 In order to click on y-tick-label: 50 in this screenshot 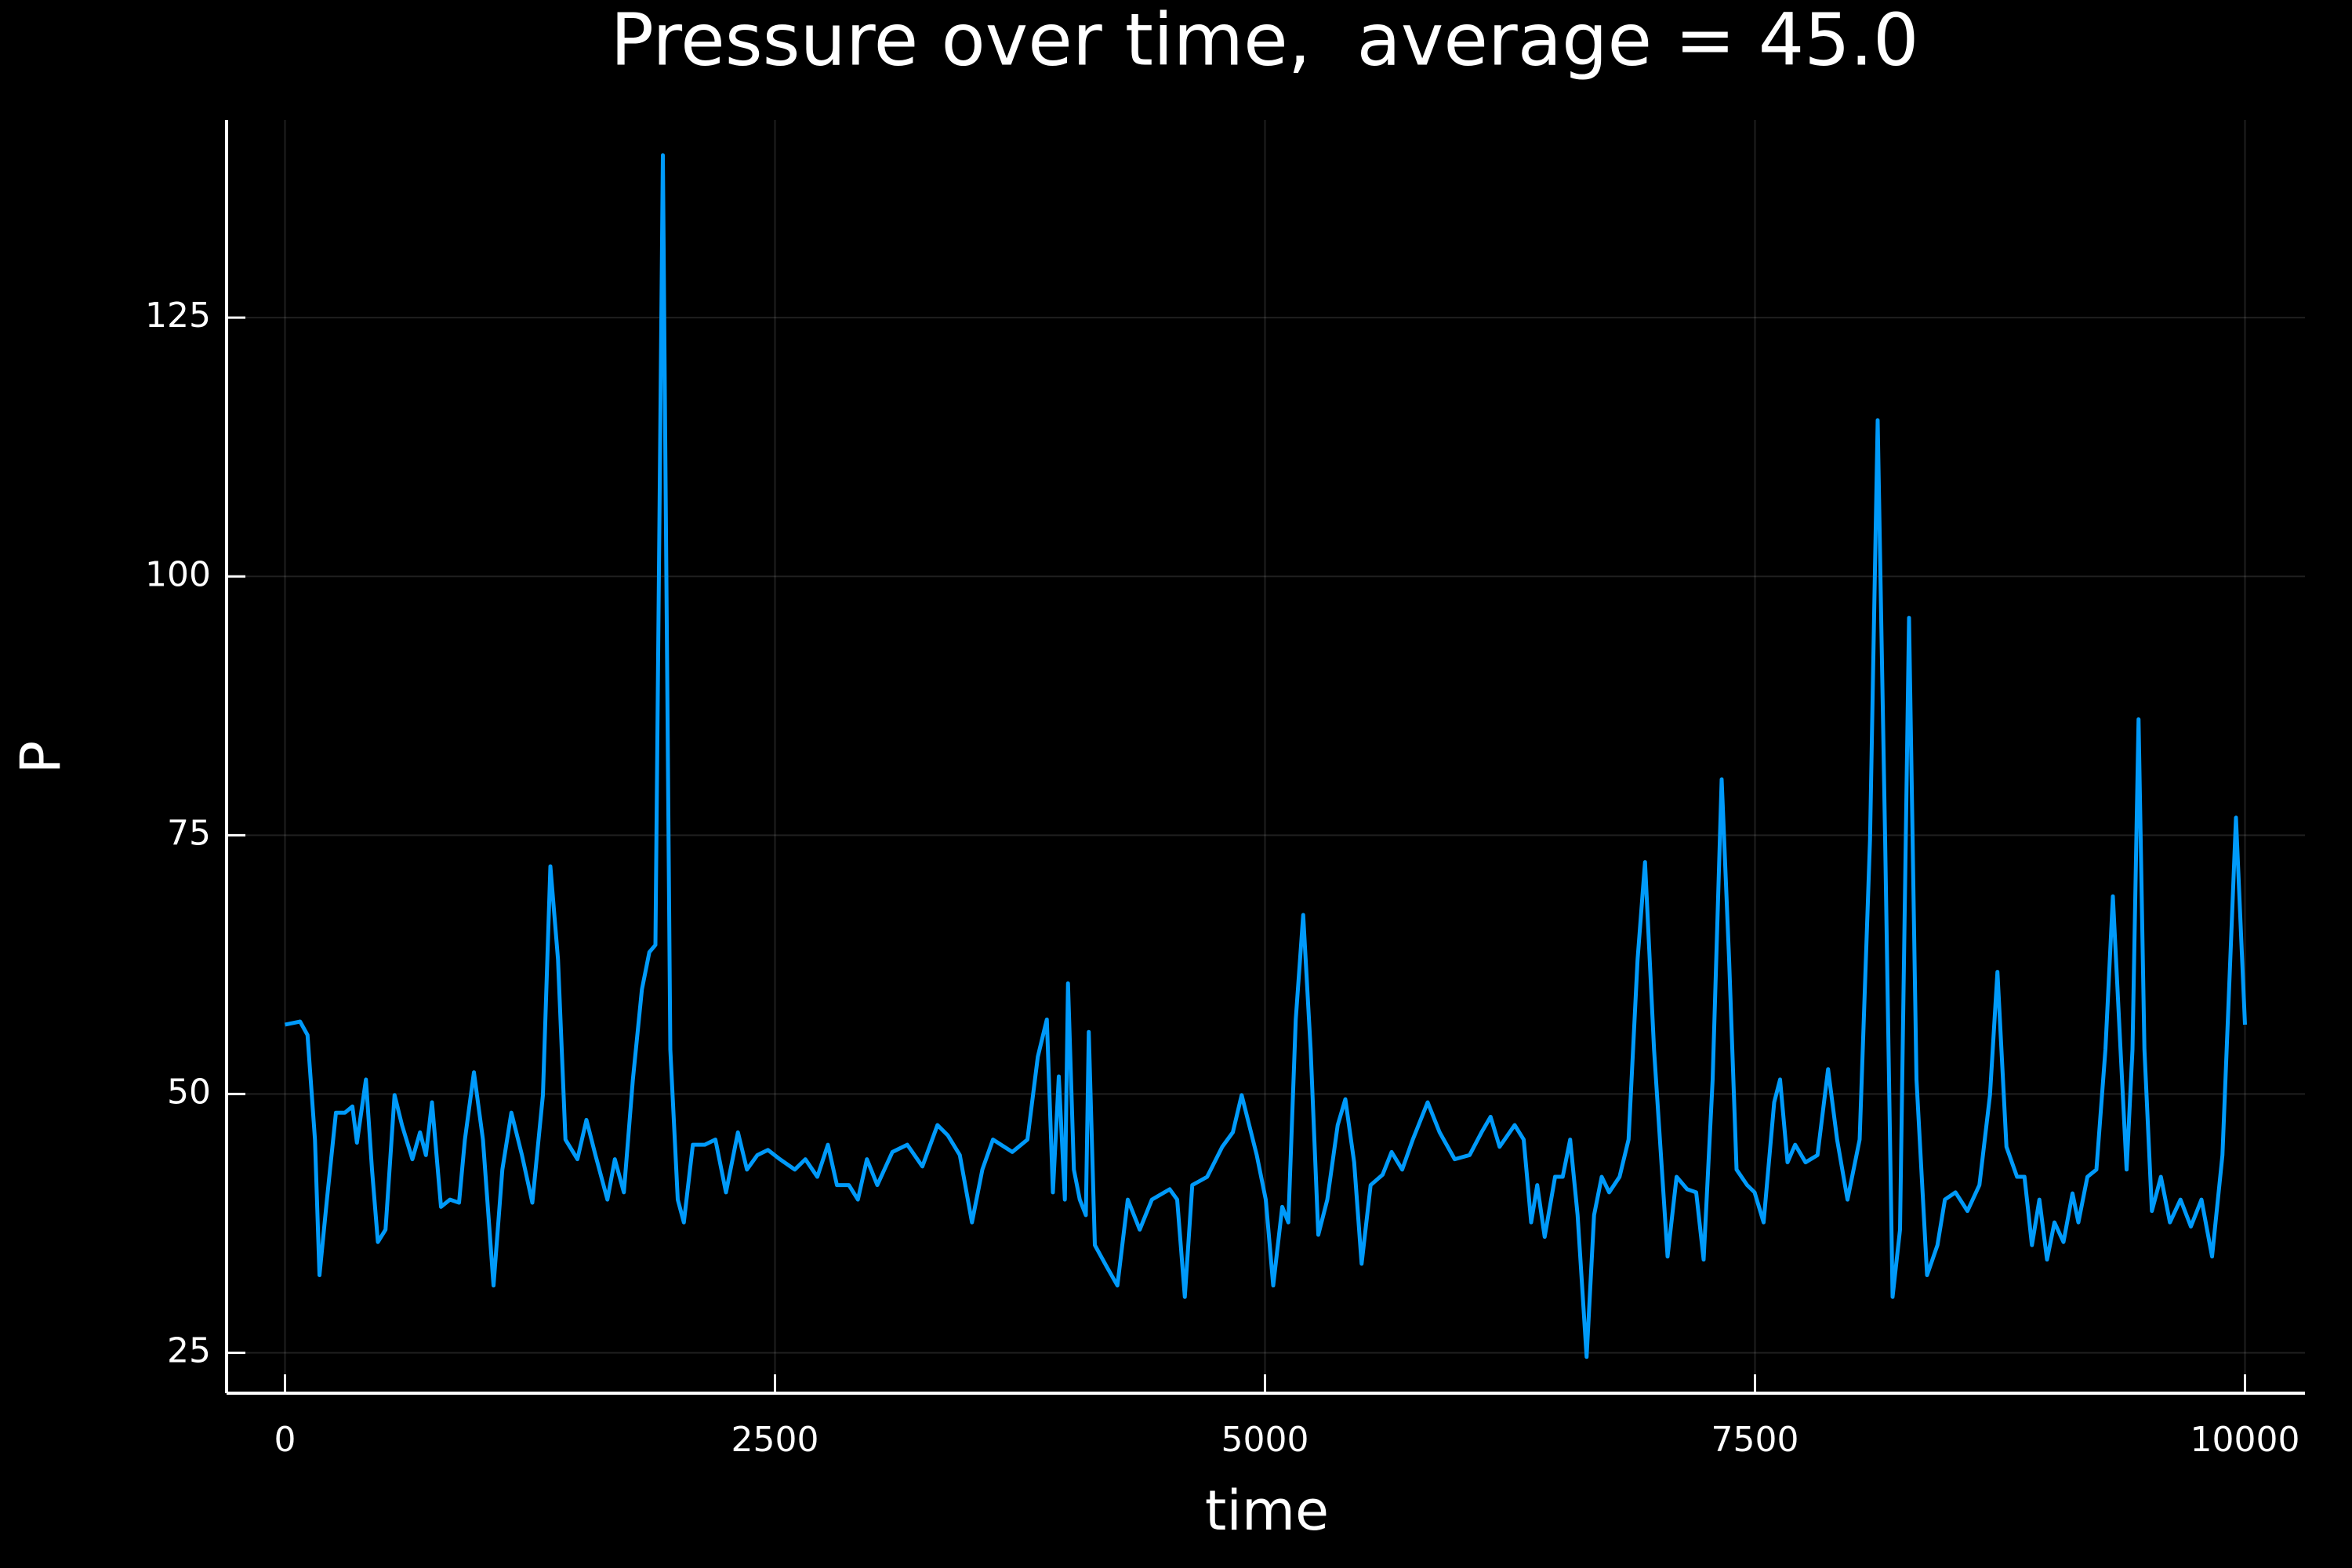, I will do `click(189, 1092)`.